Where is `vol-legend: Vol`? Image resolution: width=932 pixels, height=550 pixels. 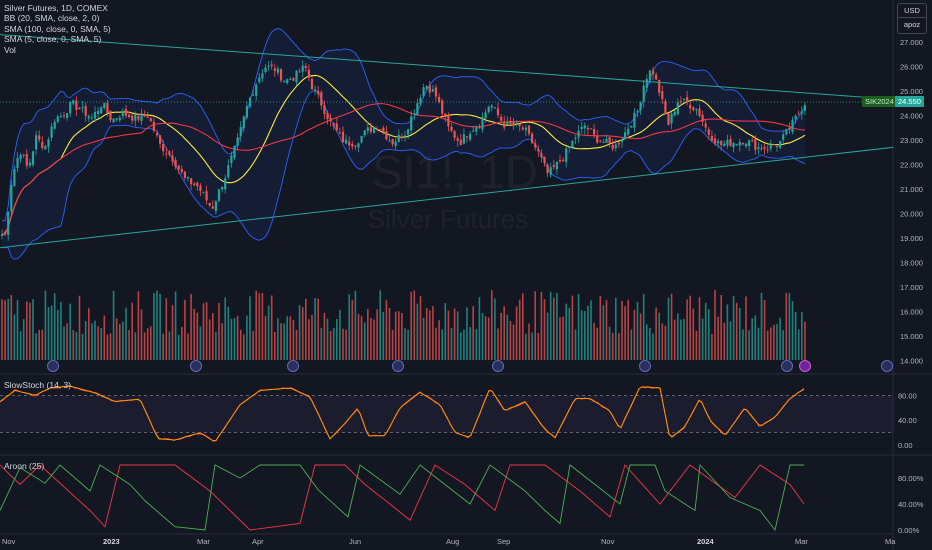
vol-legend: Vol is located at coordinates (10, 49).